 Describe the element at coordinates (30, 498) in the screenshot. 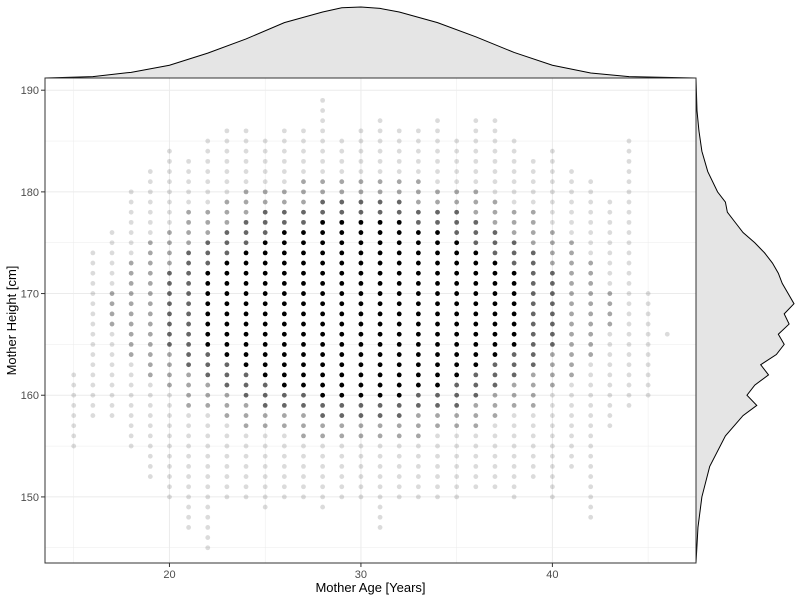

I see `y-tick-label: 150` at that location.